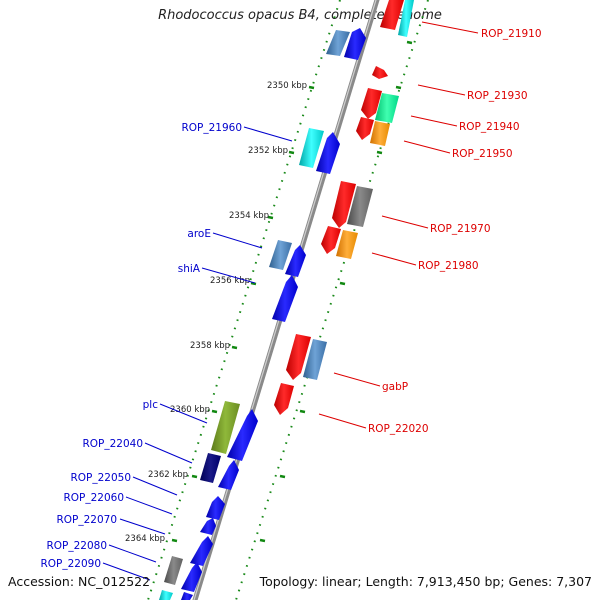 This screenshot has height=600, width=600. I want to click on tick-label: 2364 kbp, so click(145, 539).